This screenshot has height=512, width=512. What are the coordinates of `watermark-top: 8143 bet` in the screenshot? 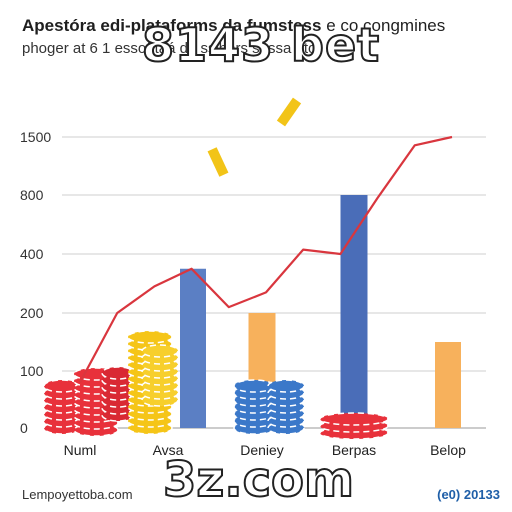 It's located at (261, 45).